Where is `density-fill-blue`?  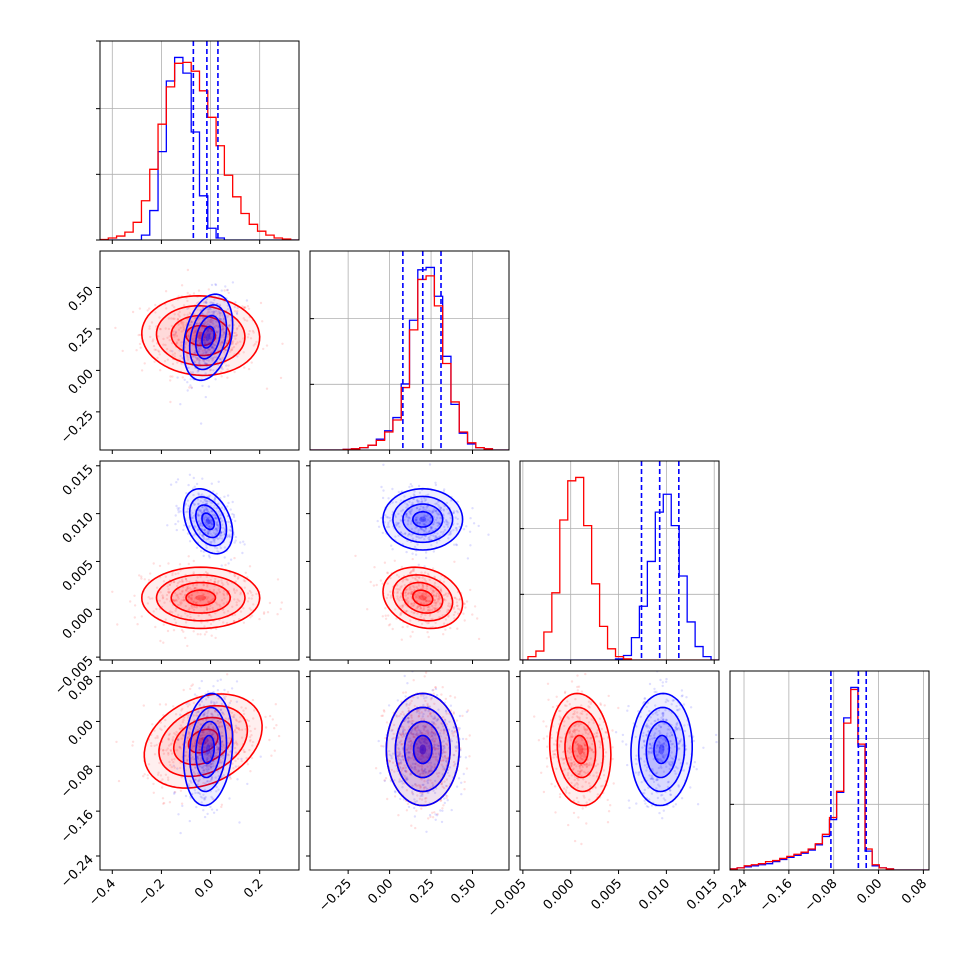
density-fill-blue is located at coordinates (208, 521).